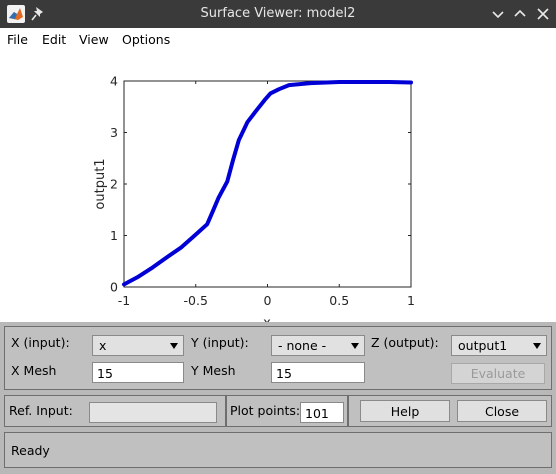 This screenshot has width=556, height=474. I want to click on plot-points-label: Plot points:, so click(265, 410).